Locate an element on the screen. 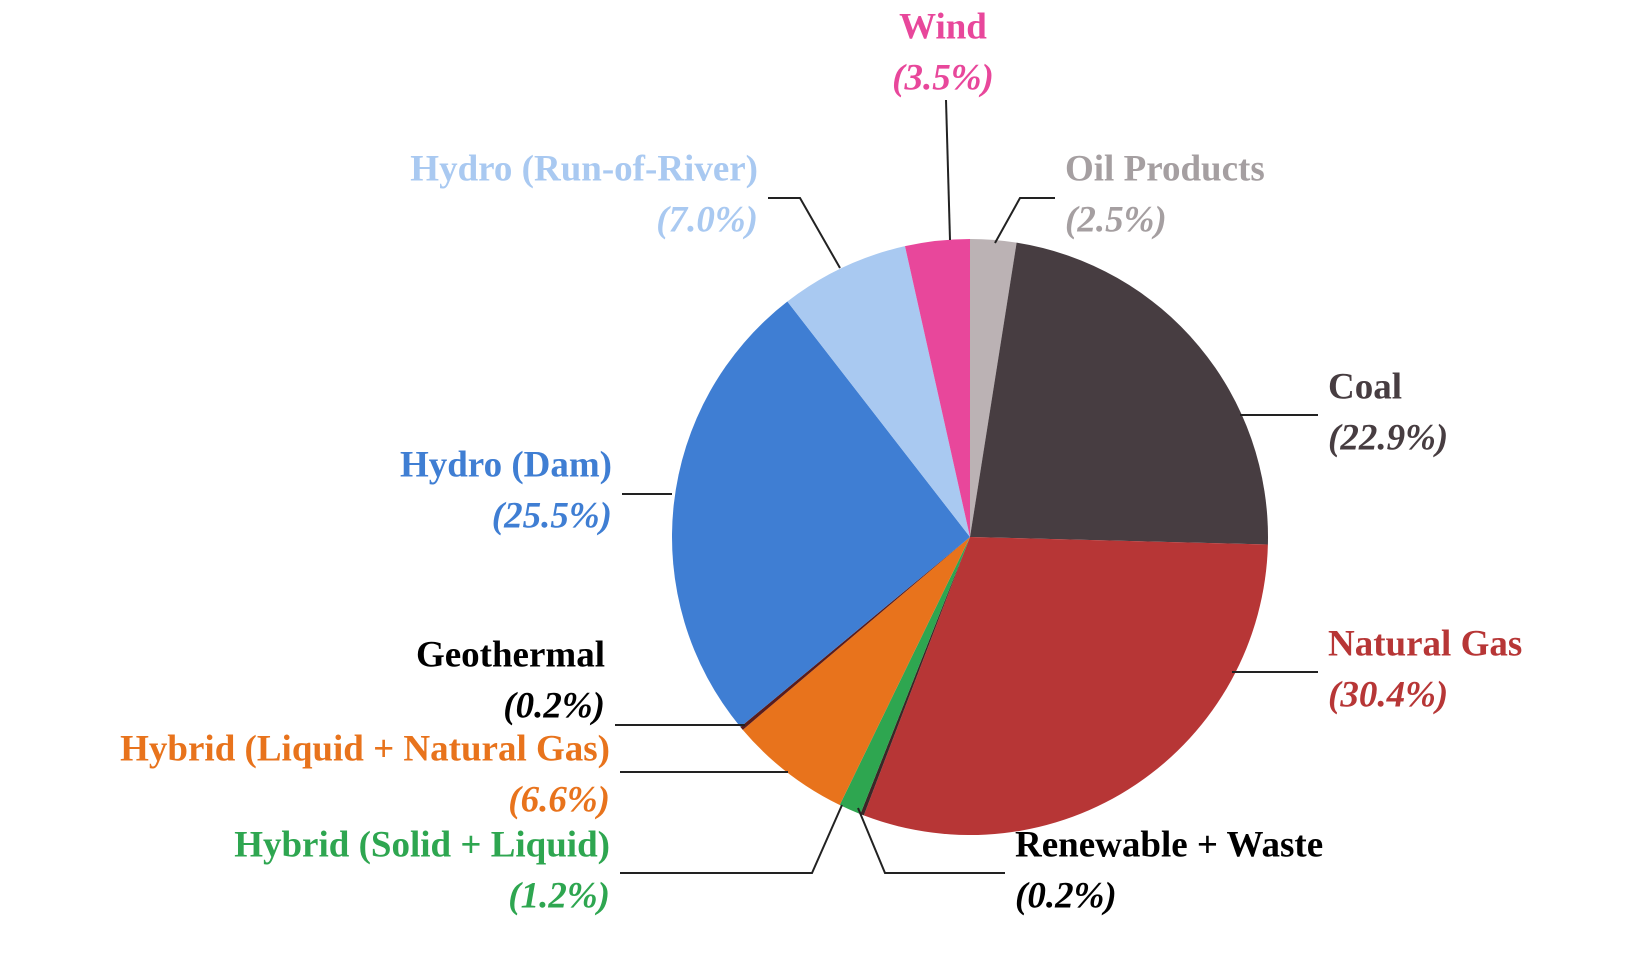 This screenshot has height=963, width=1639. slice-label: Coal is located at coordinates (1365, 386).